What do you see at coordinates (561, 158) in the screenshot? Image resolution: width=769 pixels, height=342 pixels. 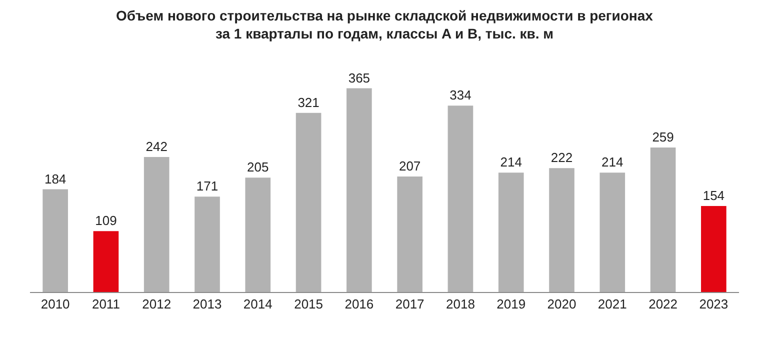 I see `data-label: 222` at bounding box center [561, 158].